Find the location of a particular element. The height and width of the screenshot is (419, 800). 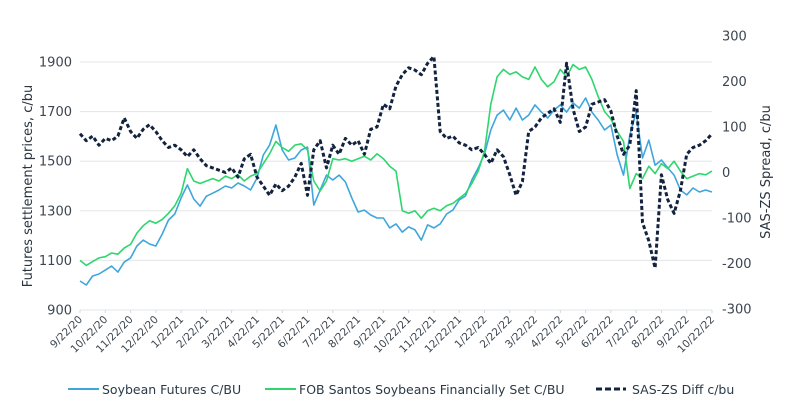

right-y-tick-label: 0 is located at coordinates (726, 173).